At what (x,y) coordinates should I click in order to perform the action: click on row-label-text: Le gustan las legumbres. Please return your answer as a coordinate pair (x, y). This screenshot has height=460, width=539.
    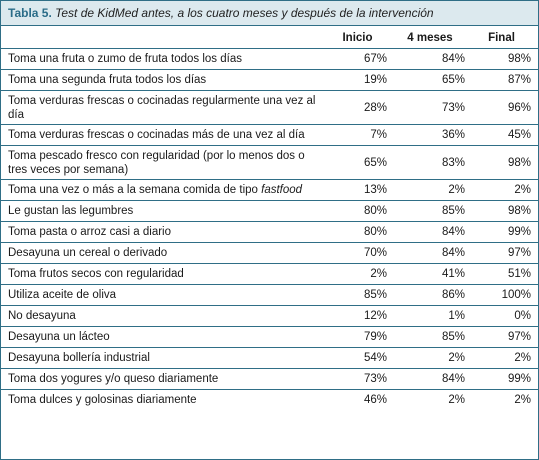
    Looking at the image, I should click on (71, 211).